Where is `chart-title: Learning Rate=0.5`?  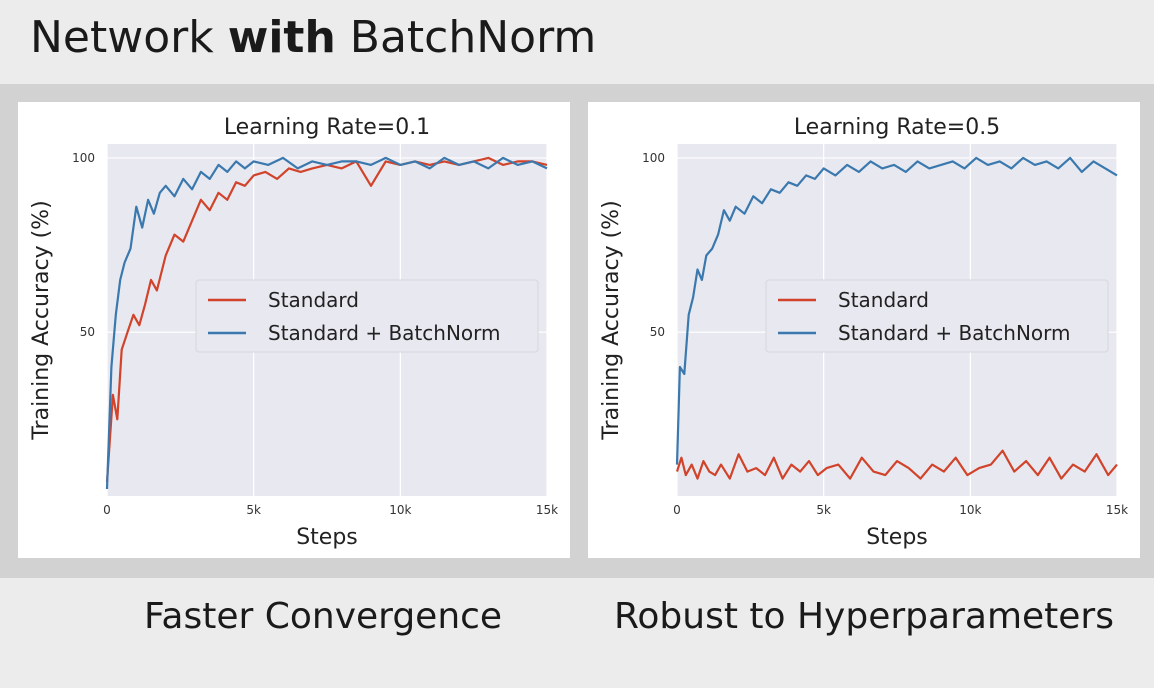 chart-title: Learning Rate=0.5 is located at coordinates (897, 127).